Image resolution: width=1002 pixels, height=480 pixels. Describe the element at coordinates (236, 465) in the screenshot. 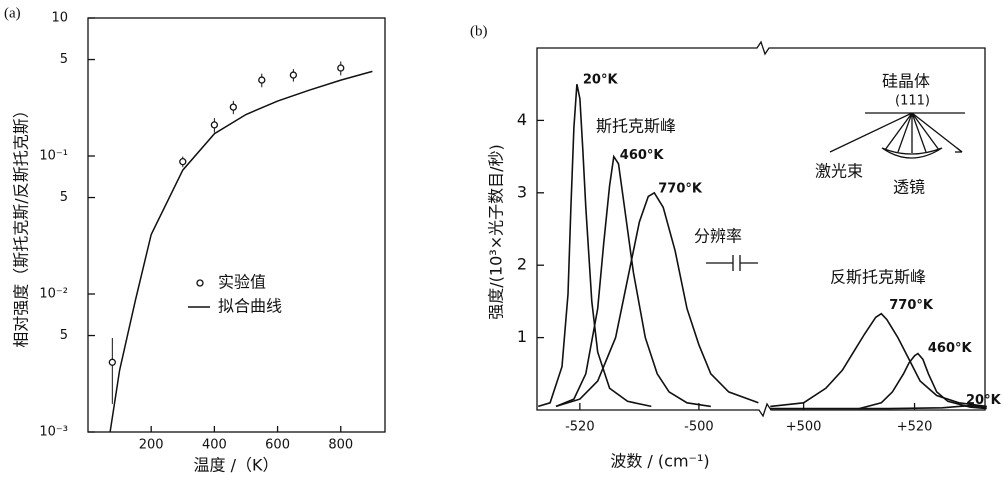

I see `x-axis-label: 温度 /（K）` at that location.